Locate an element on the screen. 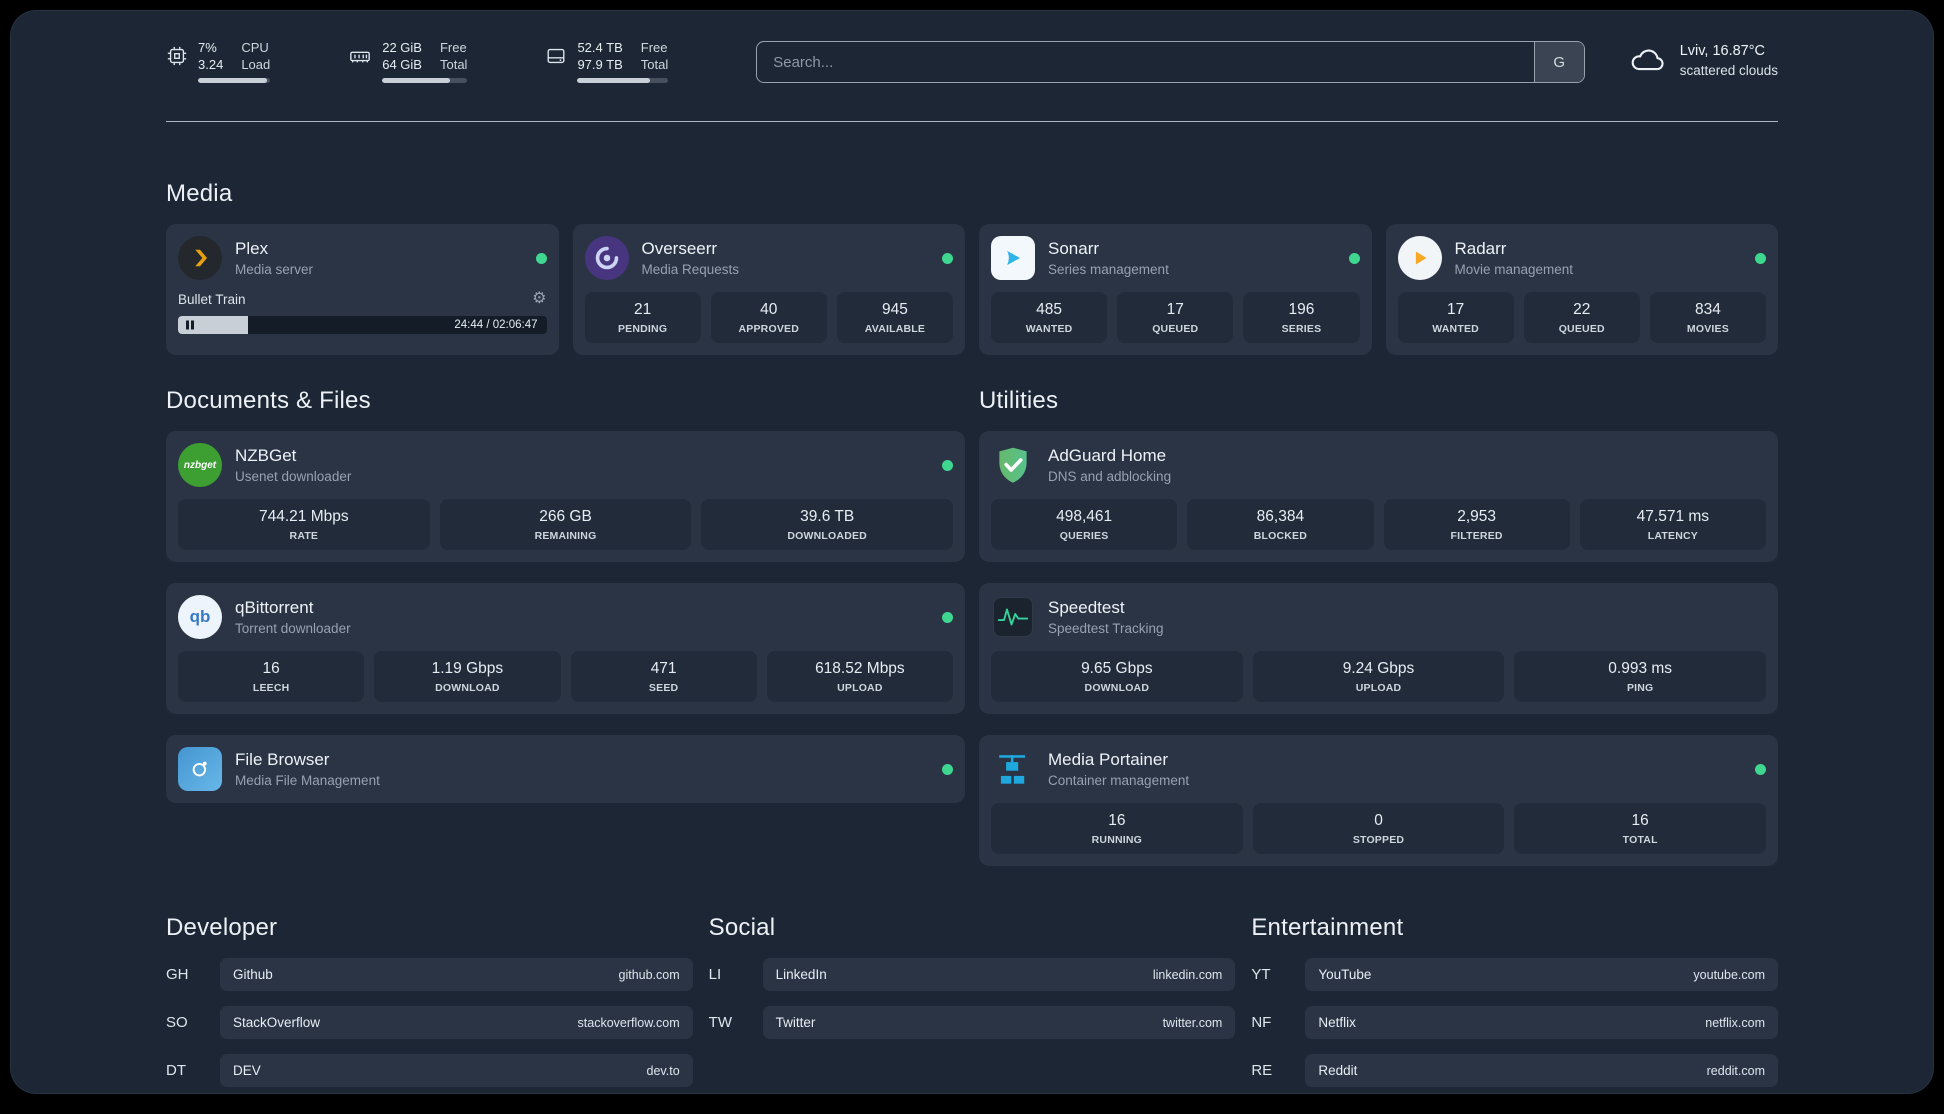 The image size is (1944, 1114). bookmark-row: TW Twitter twitter.com is located at coordinates (972, 1022).